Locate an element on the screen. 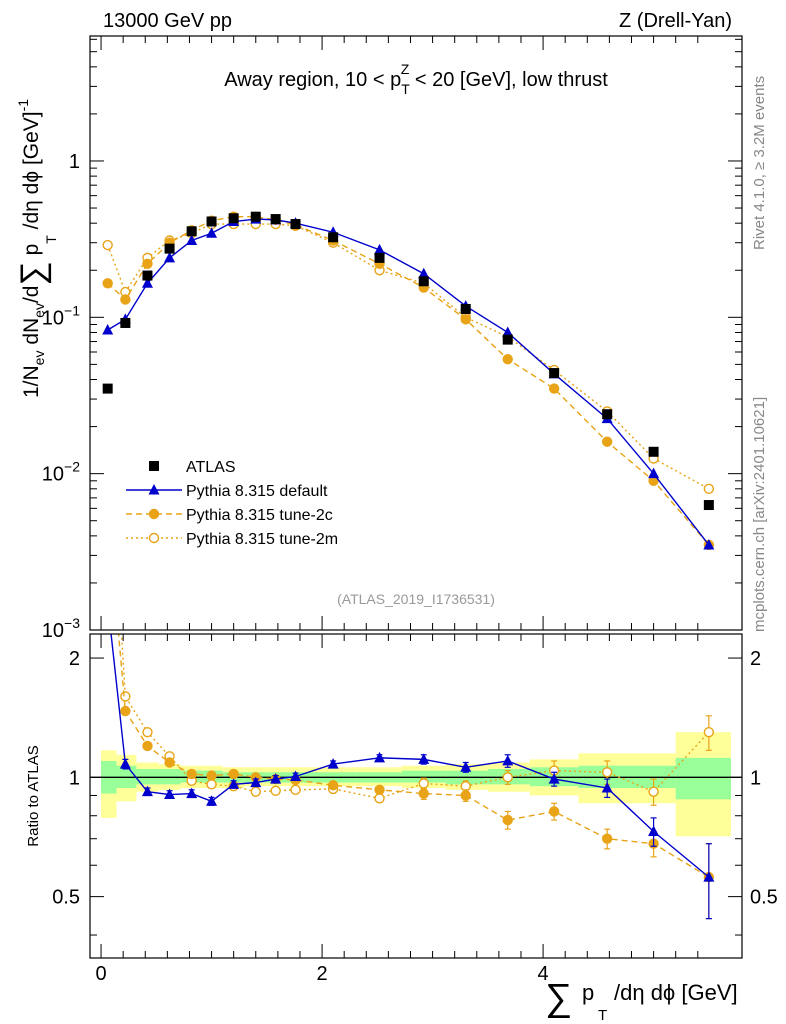  ylabel-exp: -1 is located at coordinates (23, 105).